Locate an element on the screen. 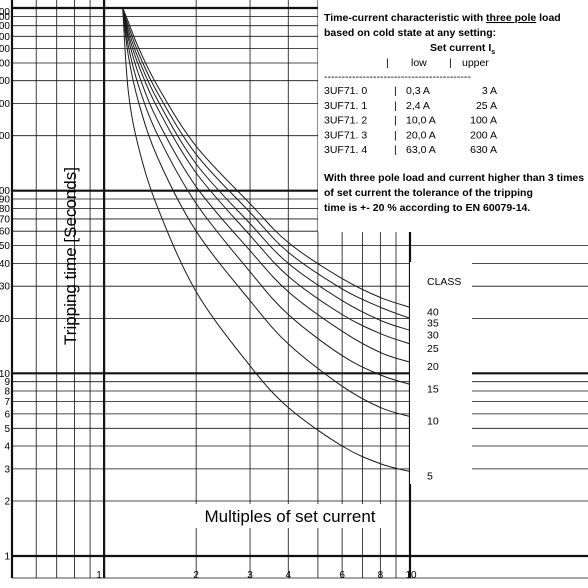  class-label-5: 5 is located at coordinates (430, 477).